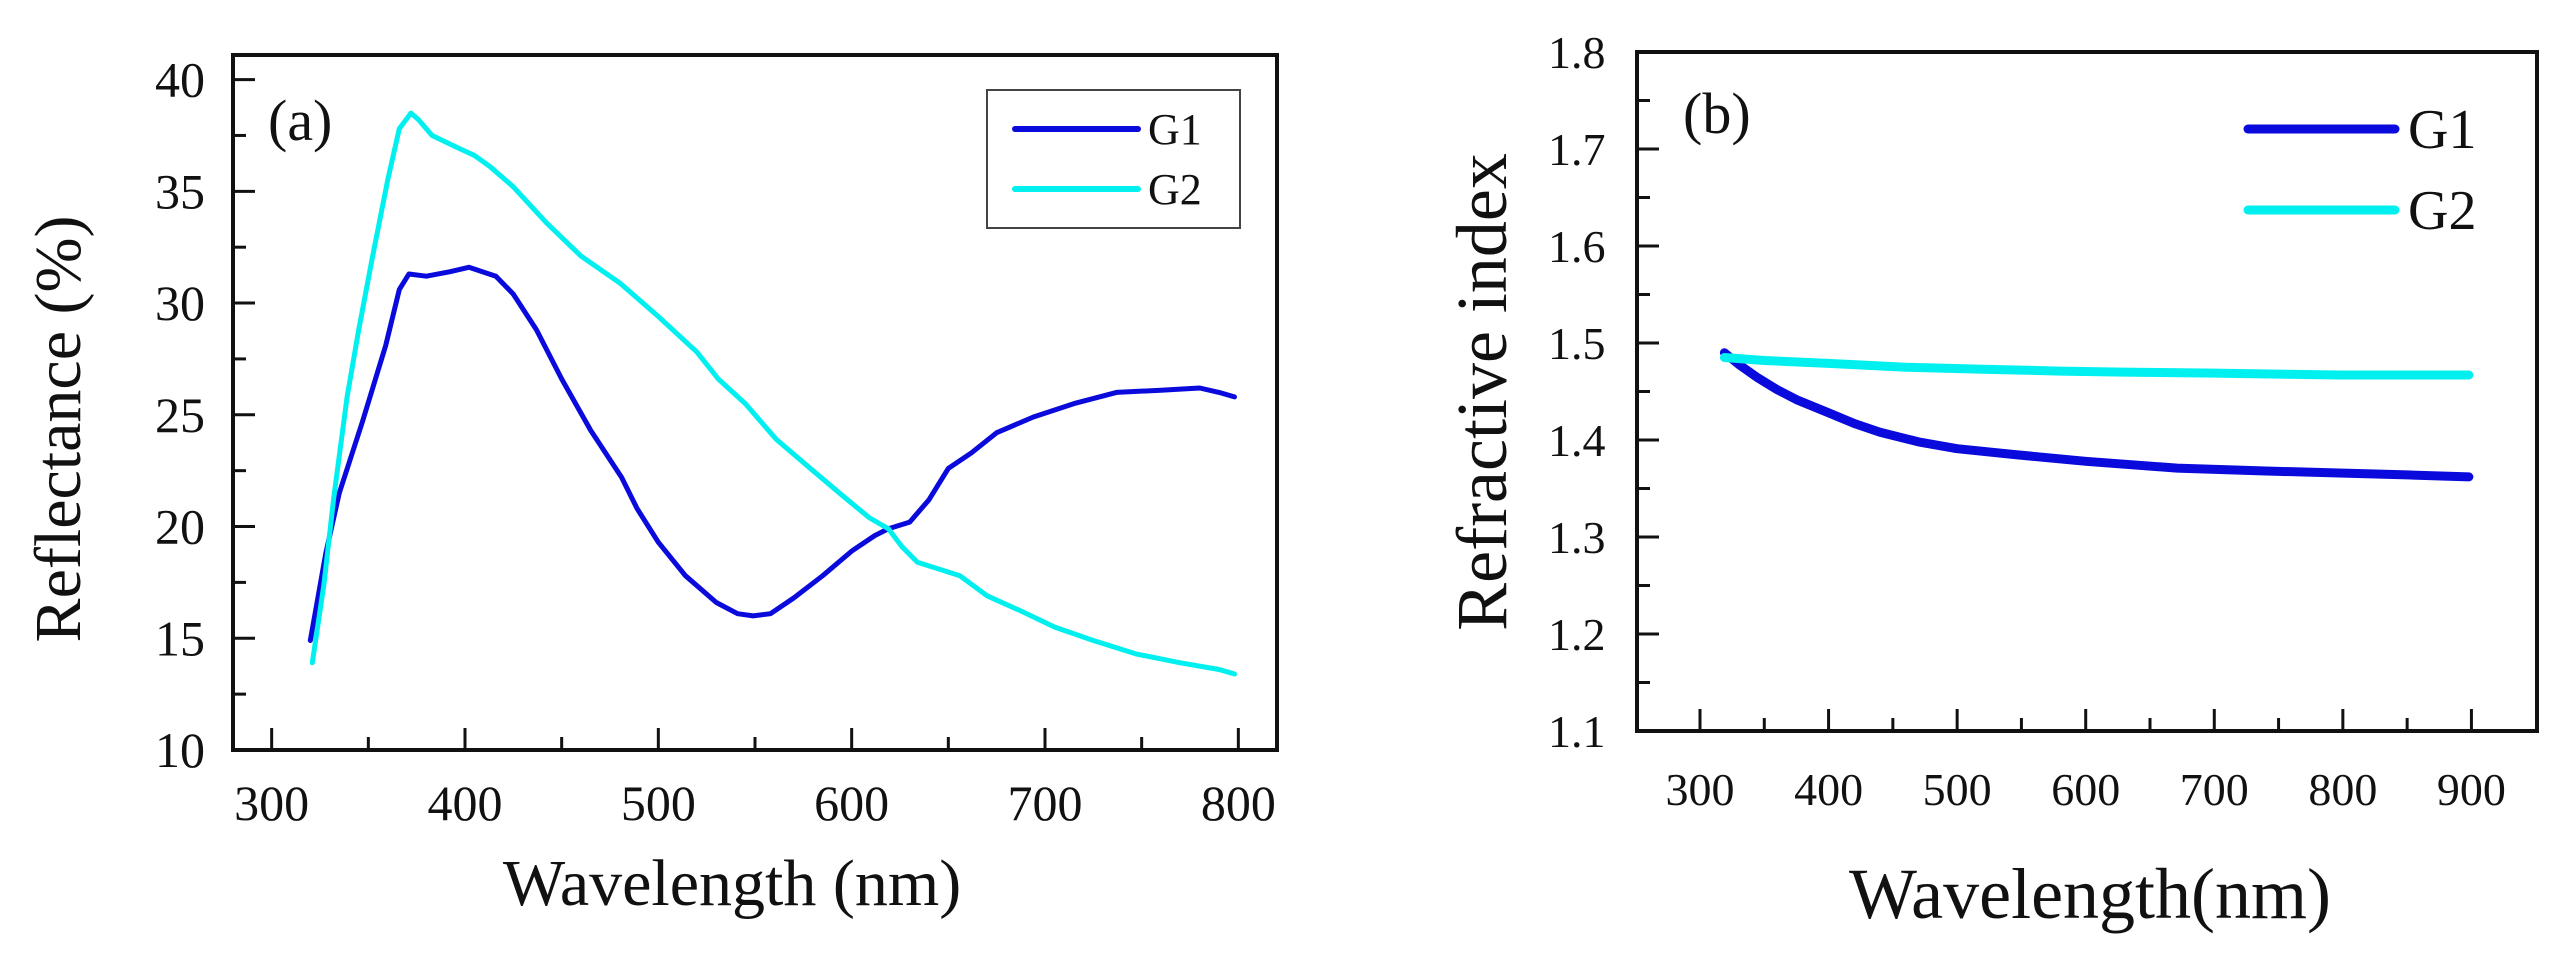 The height and width of the screenshot is (963, 2560). Describe the element at coordinates (1175, 189) in the screenshot. I see `panel-a-legend-label-g2: G2` at that location.